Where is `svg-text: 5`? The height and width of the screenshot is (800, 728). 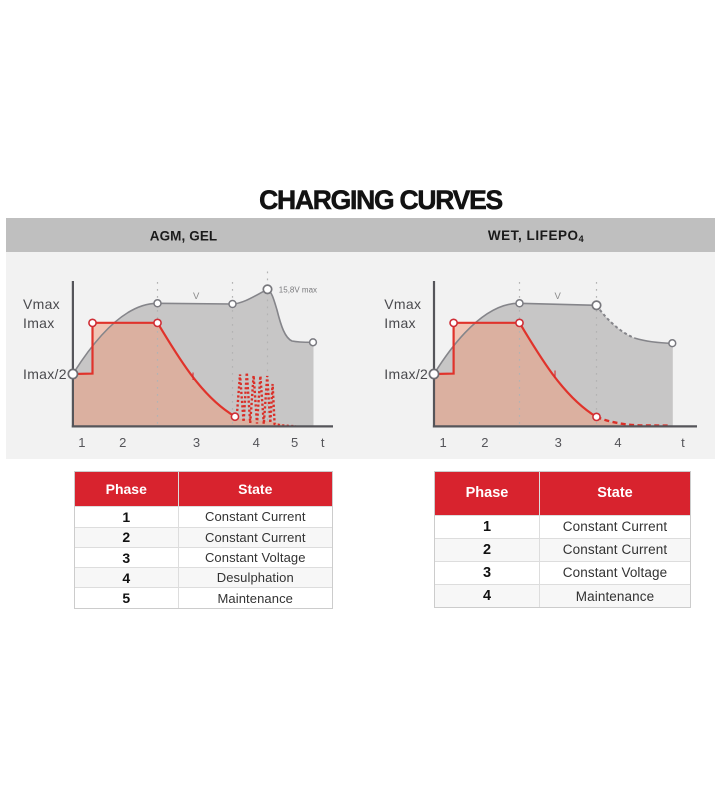
svg-text: 5 is located at coordinates (294, 442).